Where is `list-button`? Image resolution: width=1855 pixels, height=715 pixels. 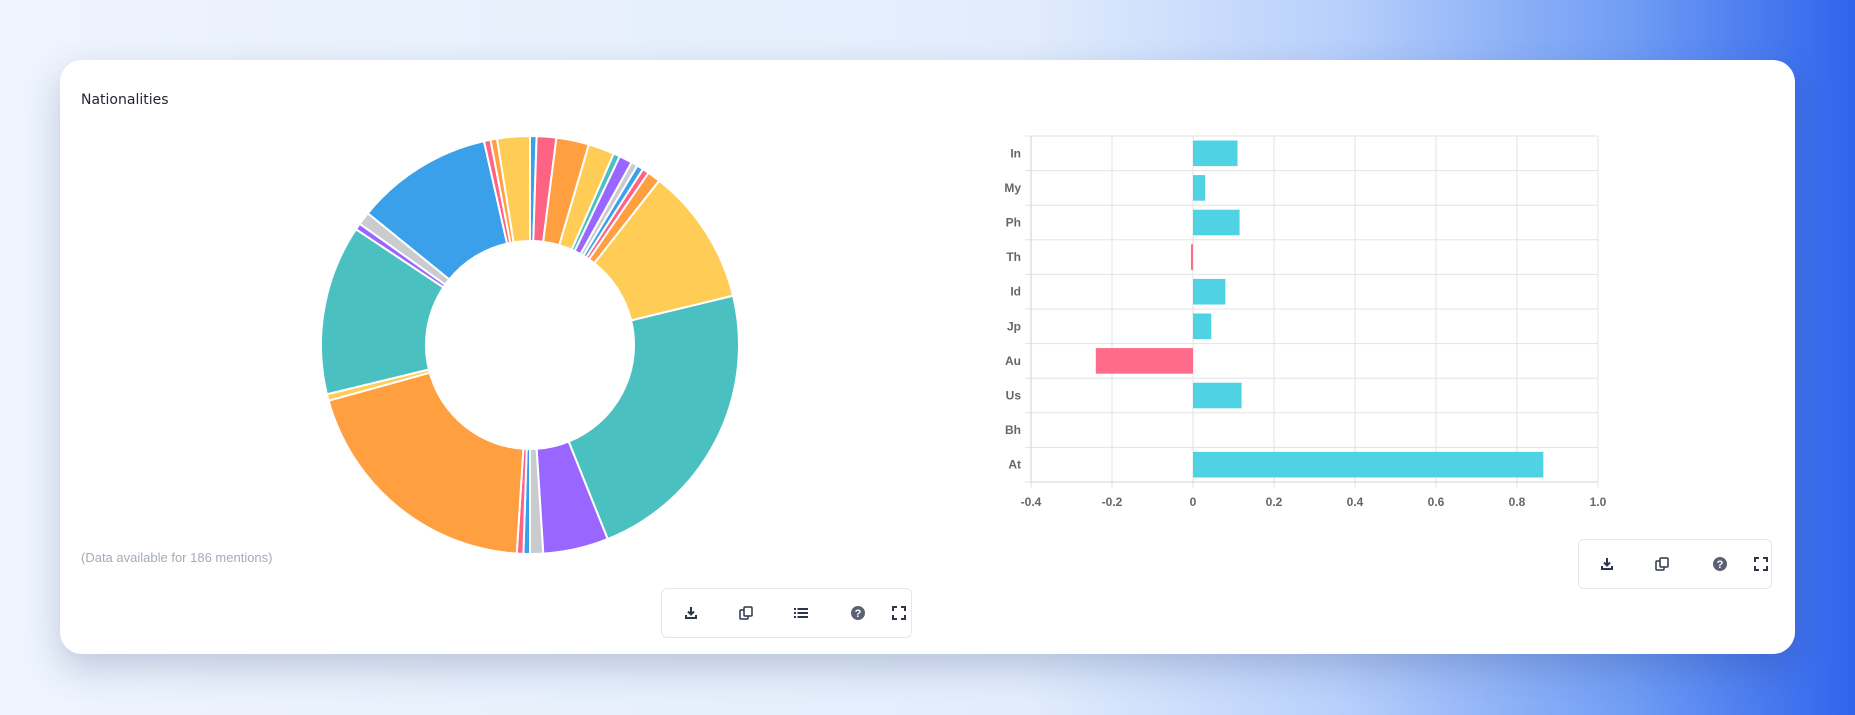
list-button is located at coordinates (801, 613).